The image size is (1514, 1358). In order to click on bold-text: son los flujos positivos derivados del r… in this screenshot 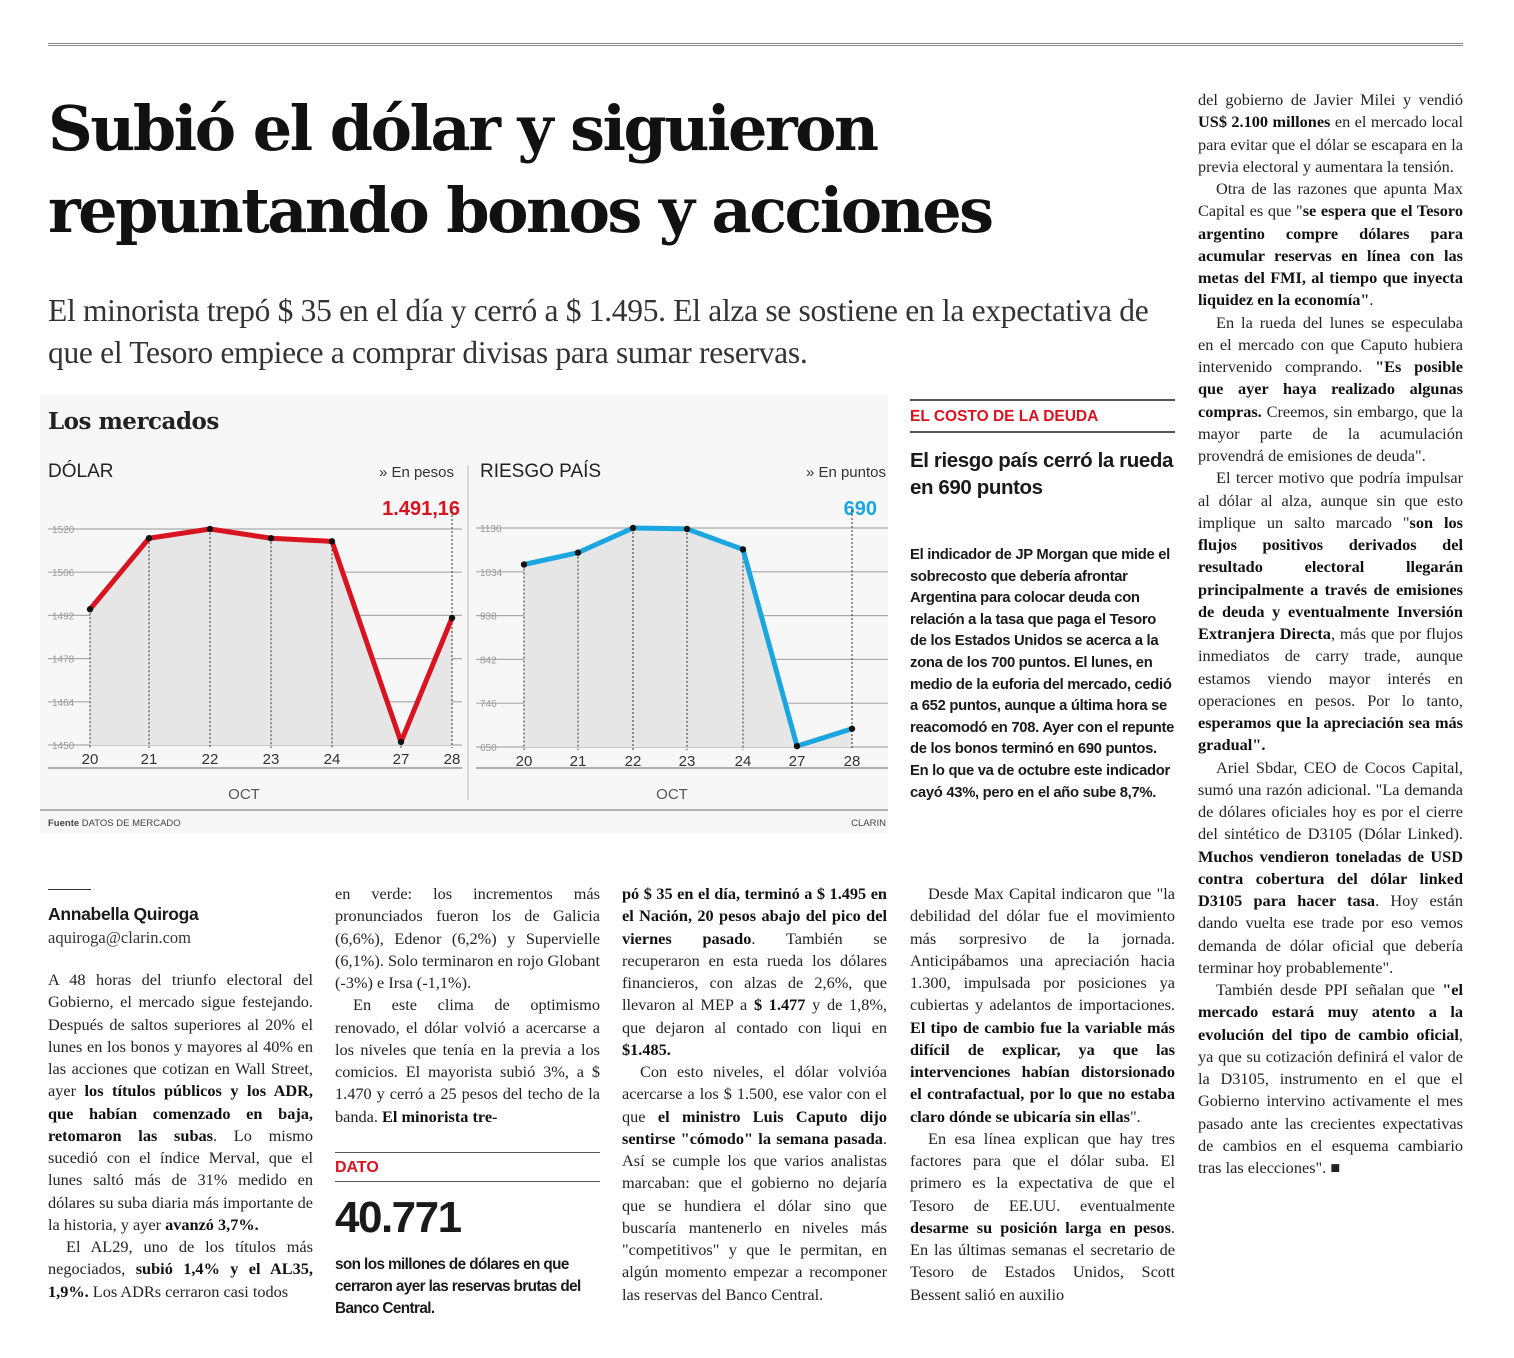, I will do `click(1331, 577)`.